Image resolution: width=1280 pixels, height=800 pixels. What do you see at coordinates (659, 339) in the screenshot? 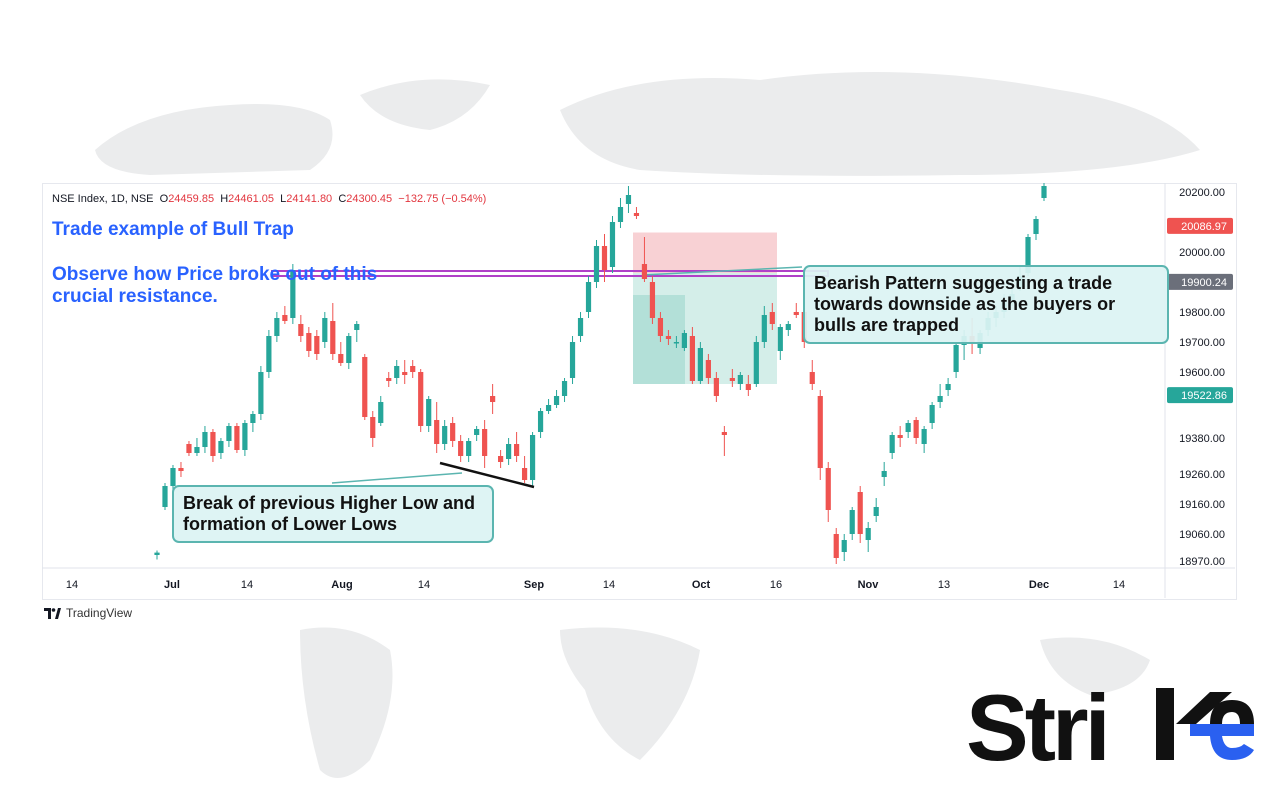
I see `target-zone-inner` at bounding box center [659, 339].